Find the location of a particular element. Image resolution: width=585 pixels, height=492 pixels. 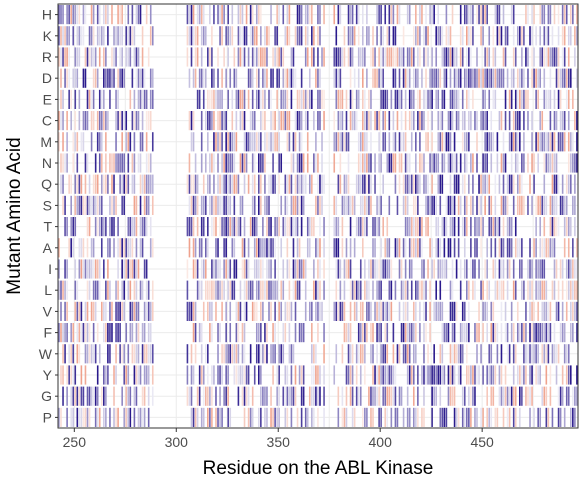

y-tick-label: Y is located at coordinates (48, 375).